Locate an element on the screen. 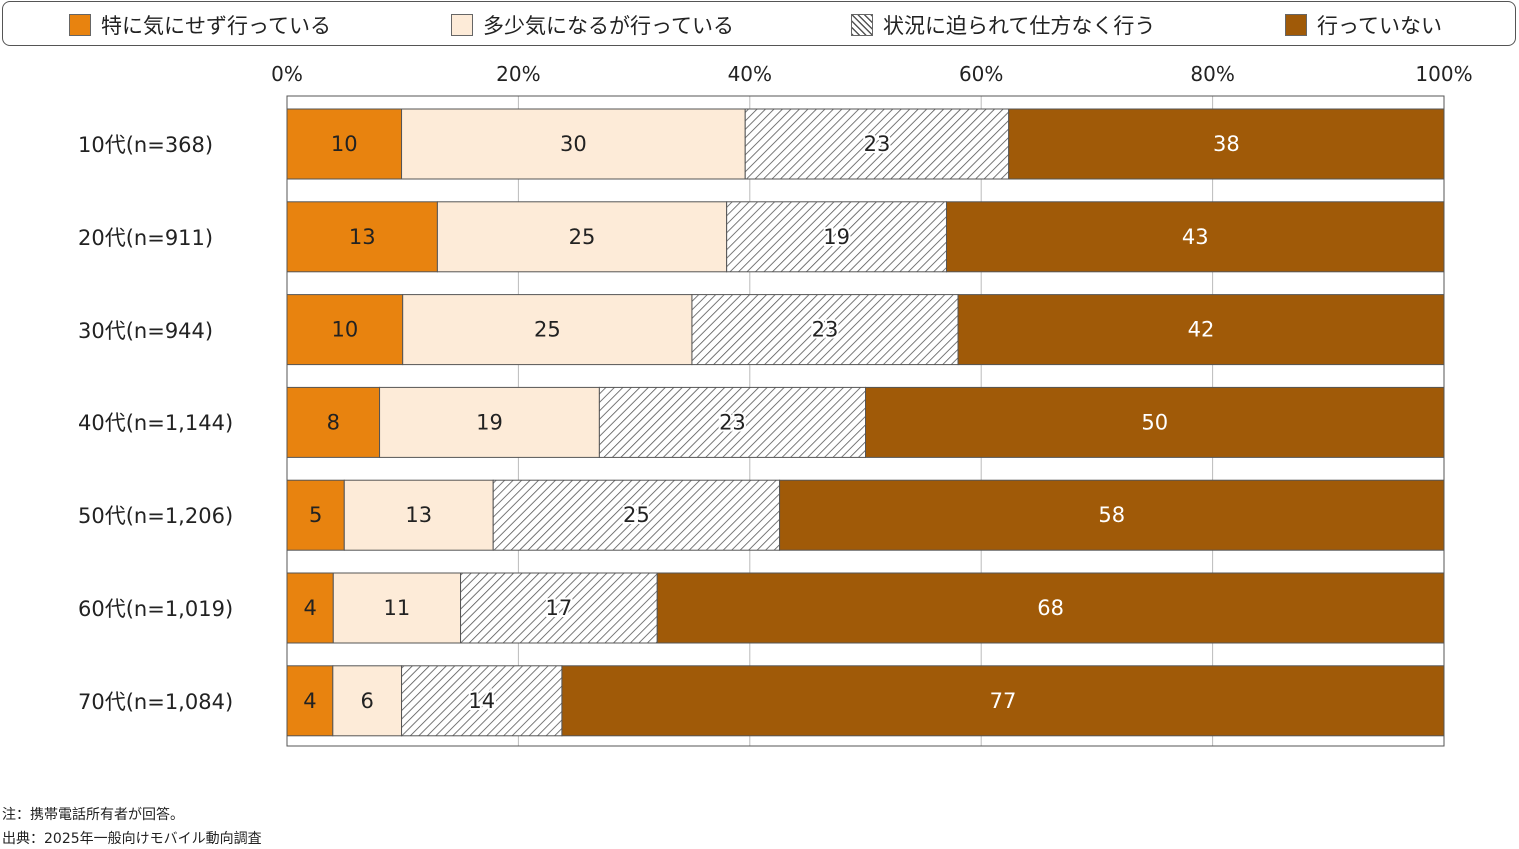  bar-data-label: 58 is located at coordinates (1111, 515).